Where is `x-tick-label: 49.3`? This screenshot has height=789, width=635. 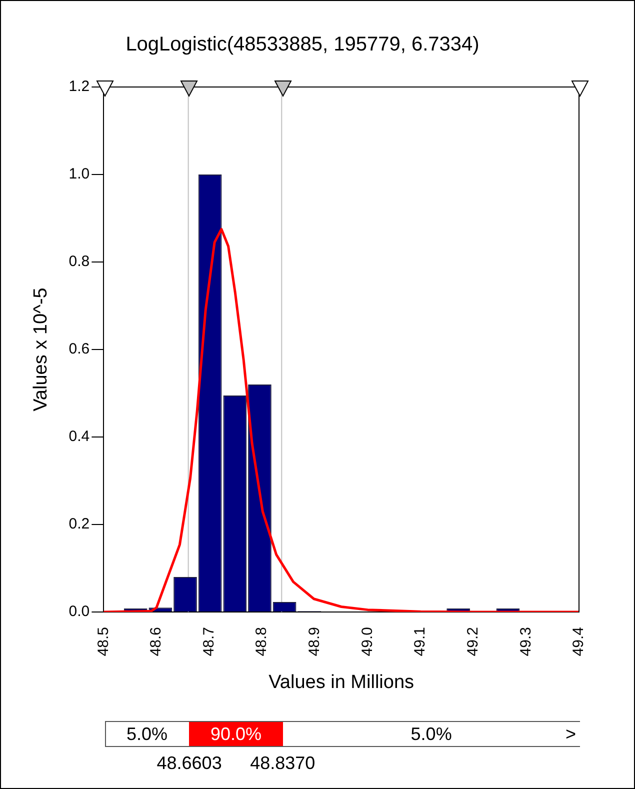
x-tick-label: 49.3 is located at coordinates (525, 641).